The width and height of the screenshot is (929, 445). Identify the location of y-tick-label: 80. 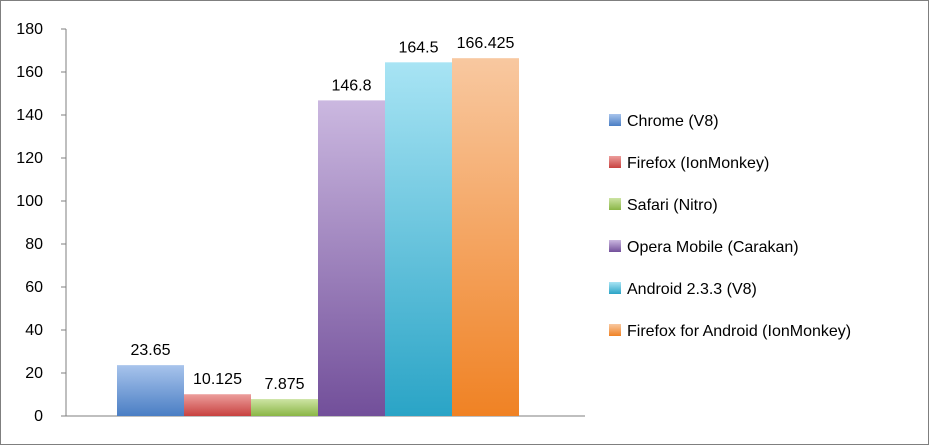
(34, 244).